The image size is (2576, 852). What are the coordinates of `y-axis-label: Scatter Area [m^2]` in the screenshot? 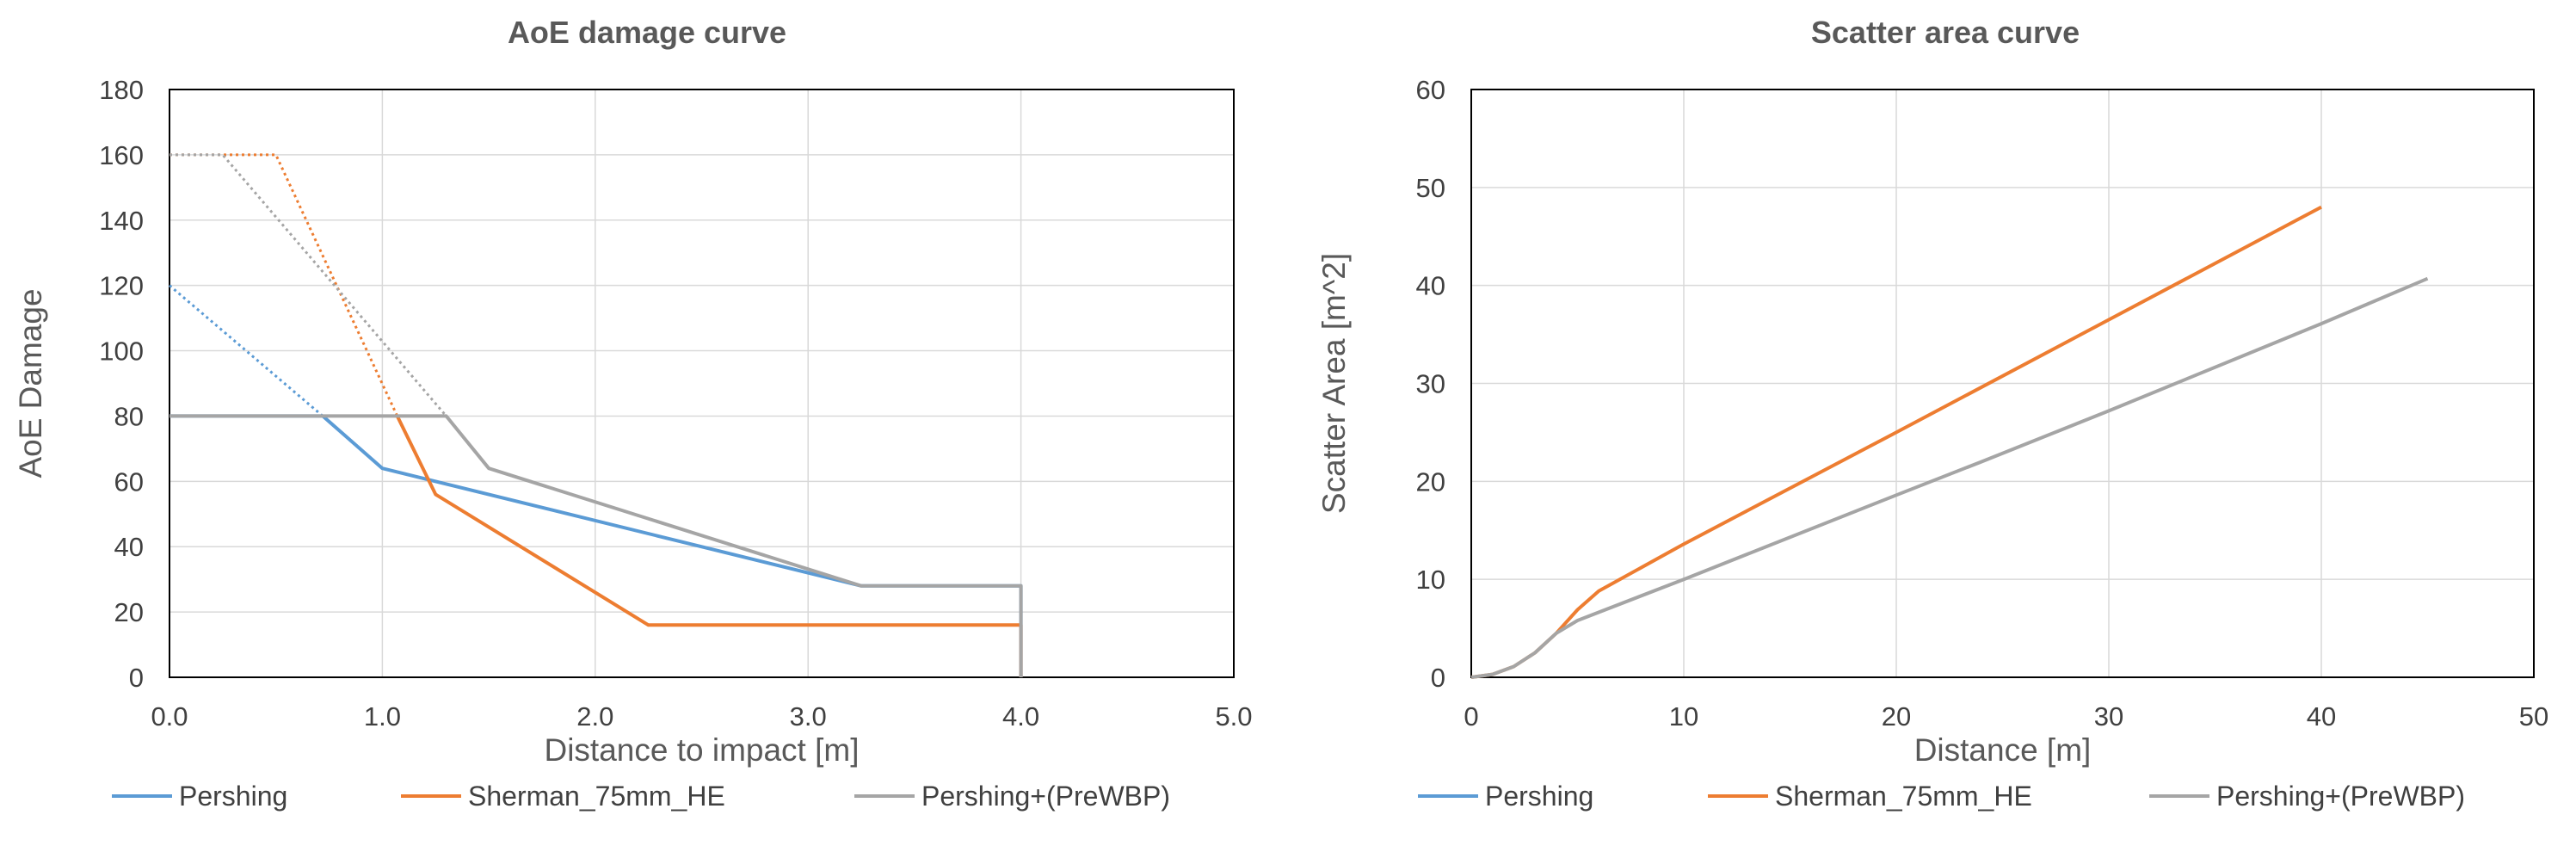 It's located at (1334, 383).